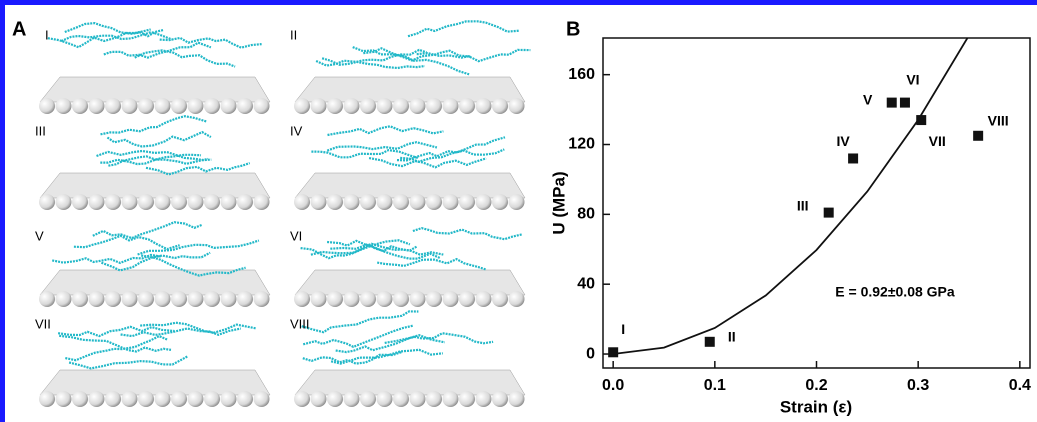 Image resolution: width=1037 pixels, height=422 pixels. I want to click on x-tick-label: 0.2, so click(816, 385).